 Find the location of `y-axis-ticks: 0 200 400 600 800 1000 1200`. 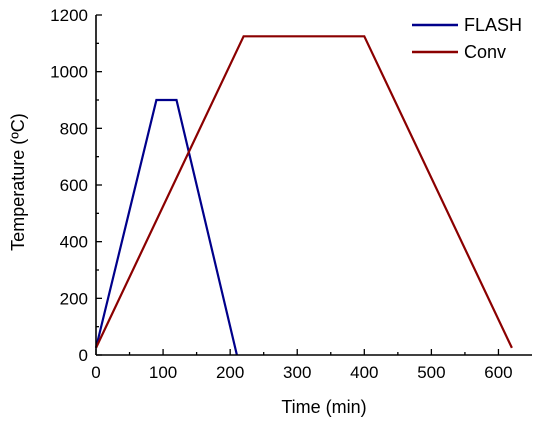

y-axis-ticks: 0 200 400 600 800 1000 1200 is located at coordinates (76, 185).